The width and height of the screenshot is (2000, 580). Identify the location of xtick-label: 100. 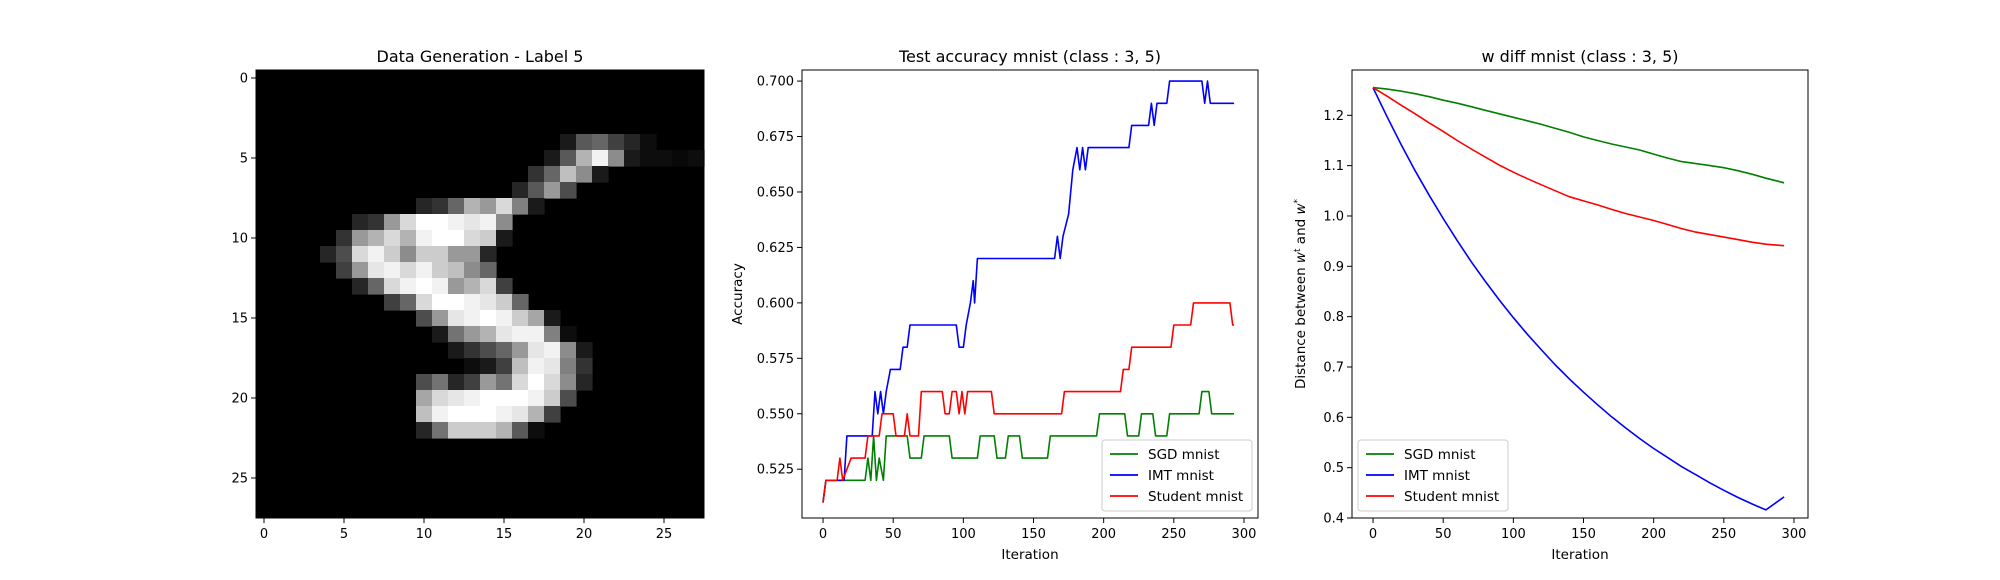
(1513, 534).